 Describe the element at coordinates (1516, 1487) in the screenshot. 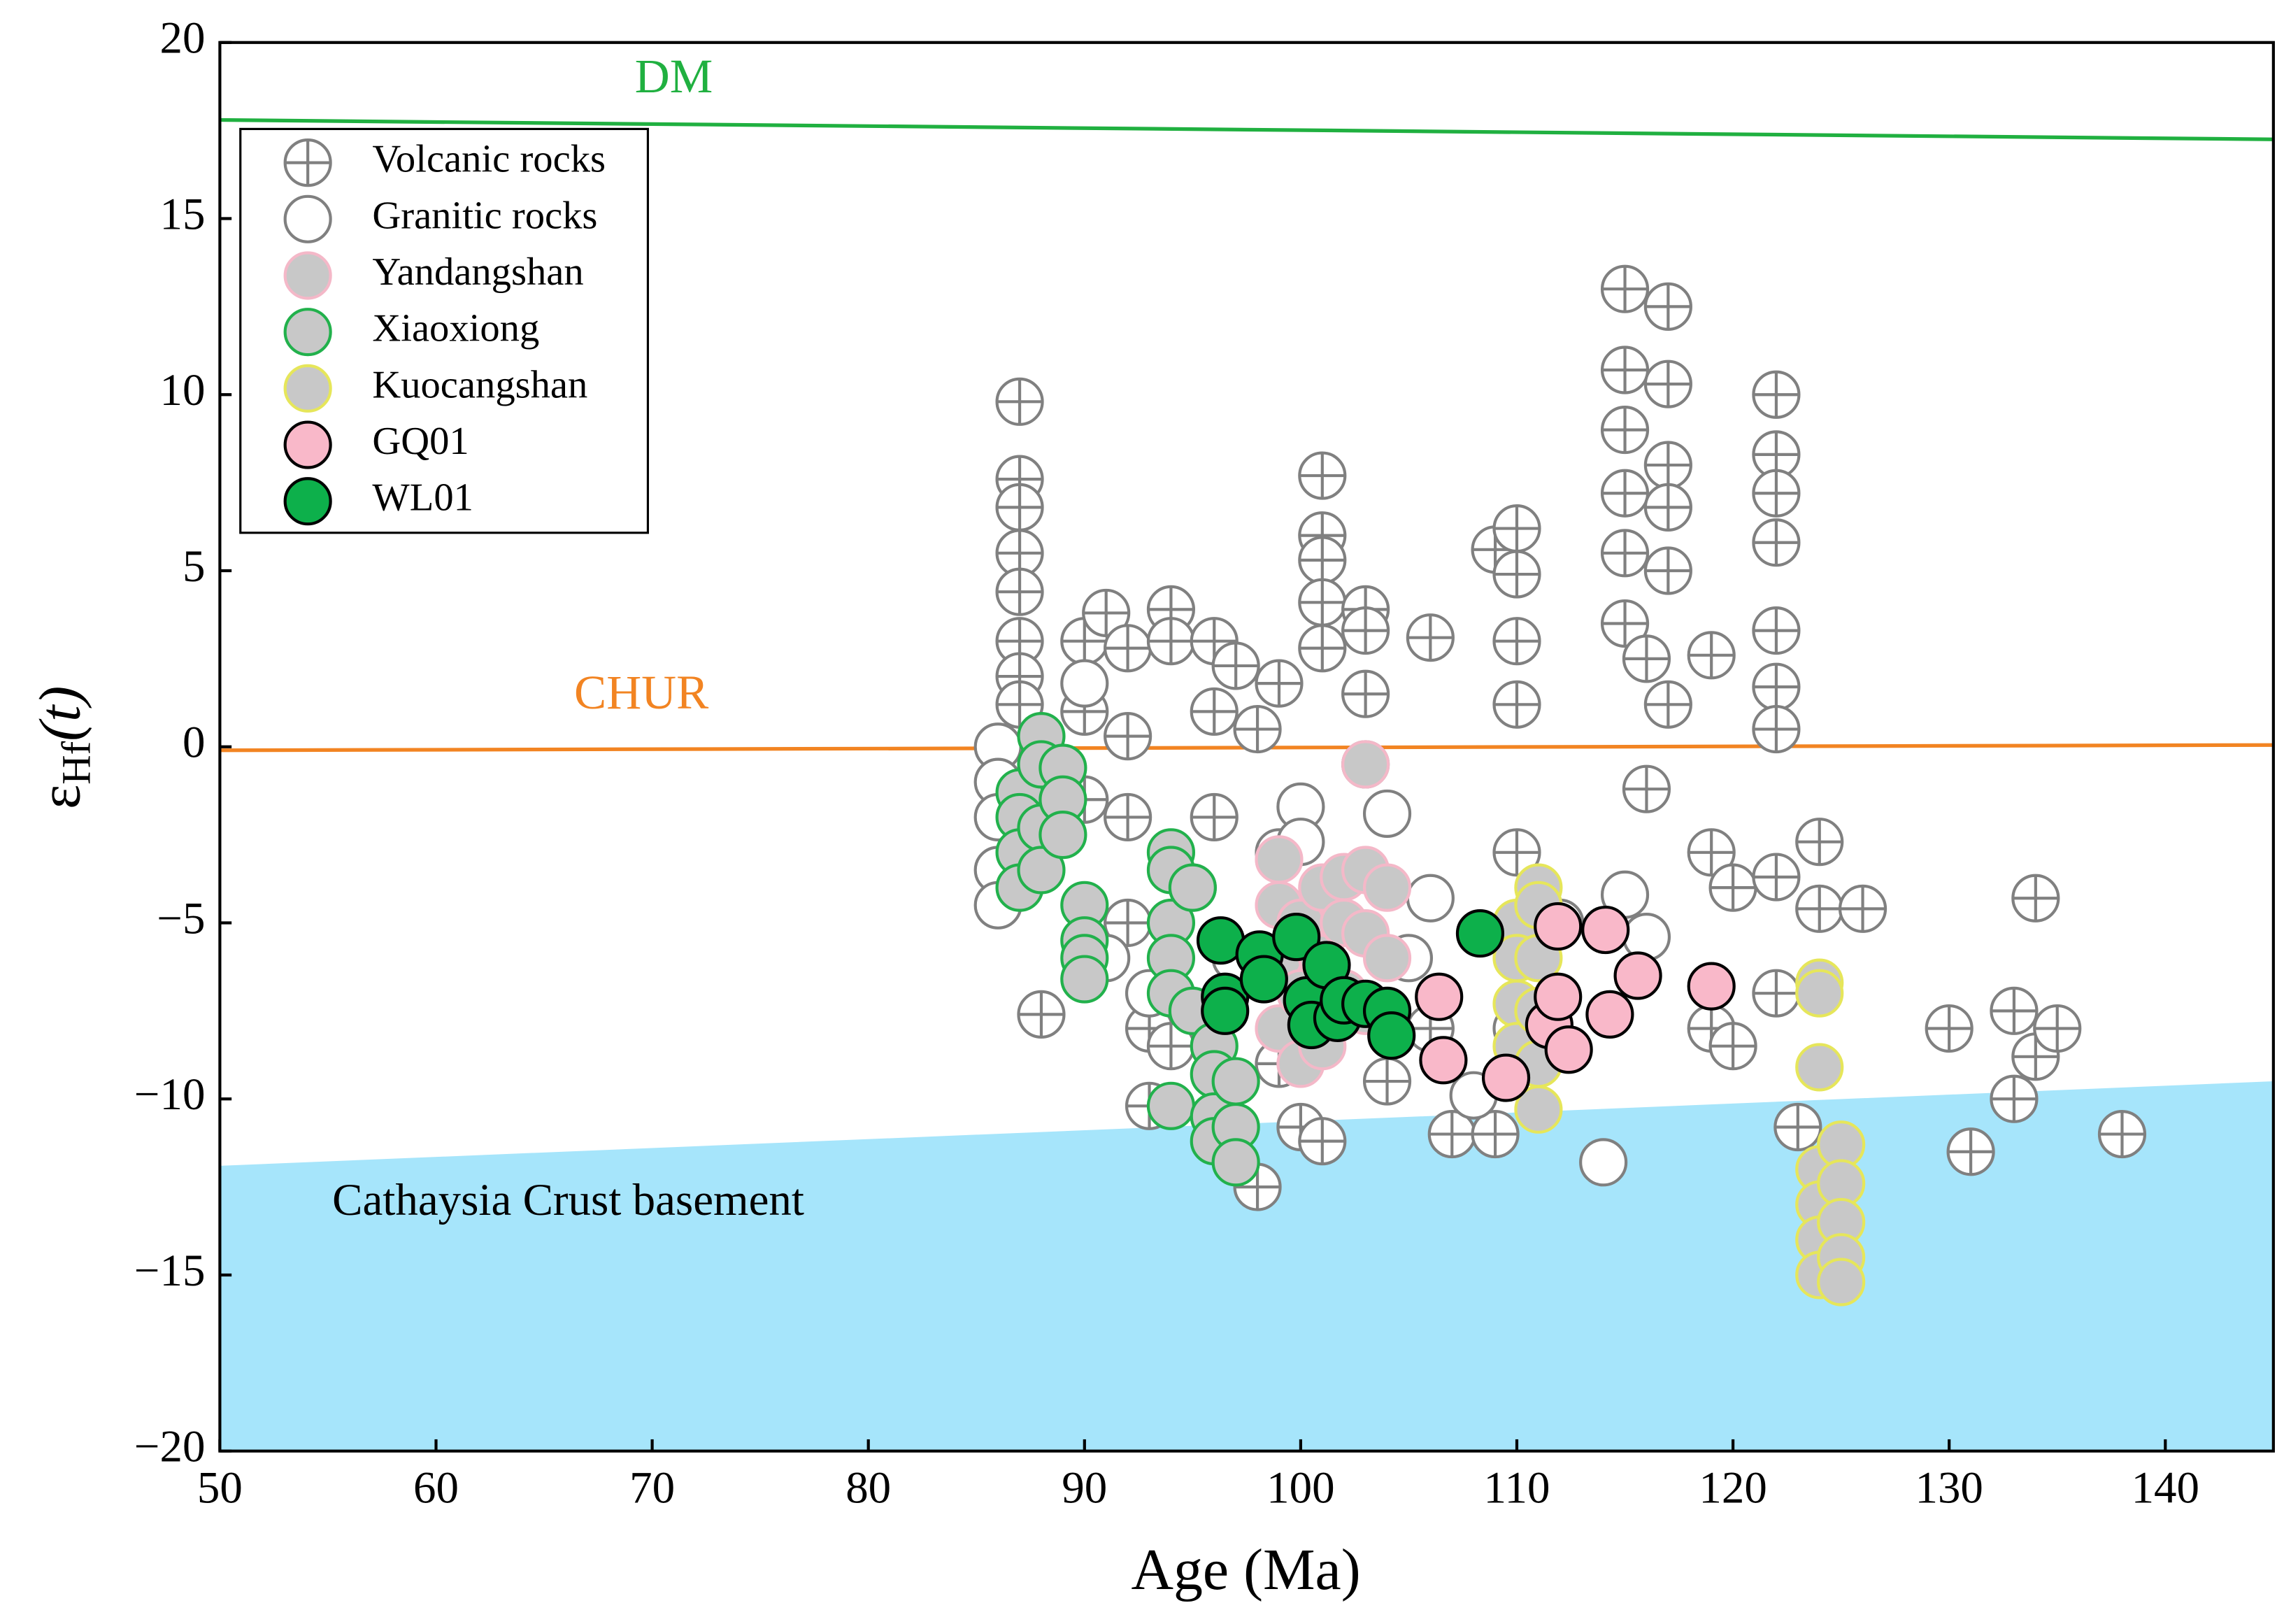

I see `x-tick-label: 110` at that location.